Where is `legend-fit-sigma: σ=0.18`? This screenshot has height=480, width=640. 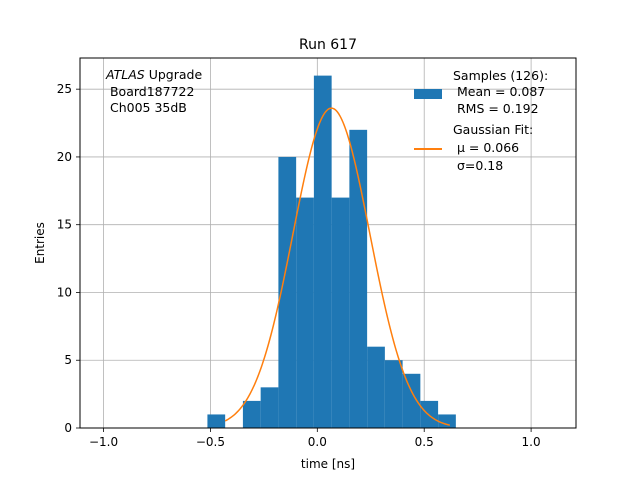
legend-fit-sigma: σ=0.18 is located at coordinates (478, 165).